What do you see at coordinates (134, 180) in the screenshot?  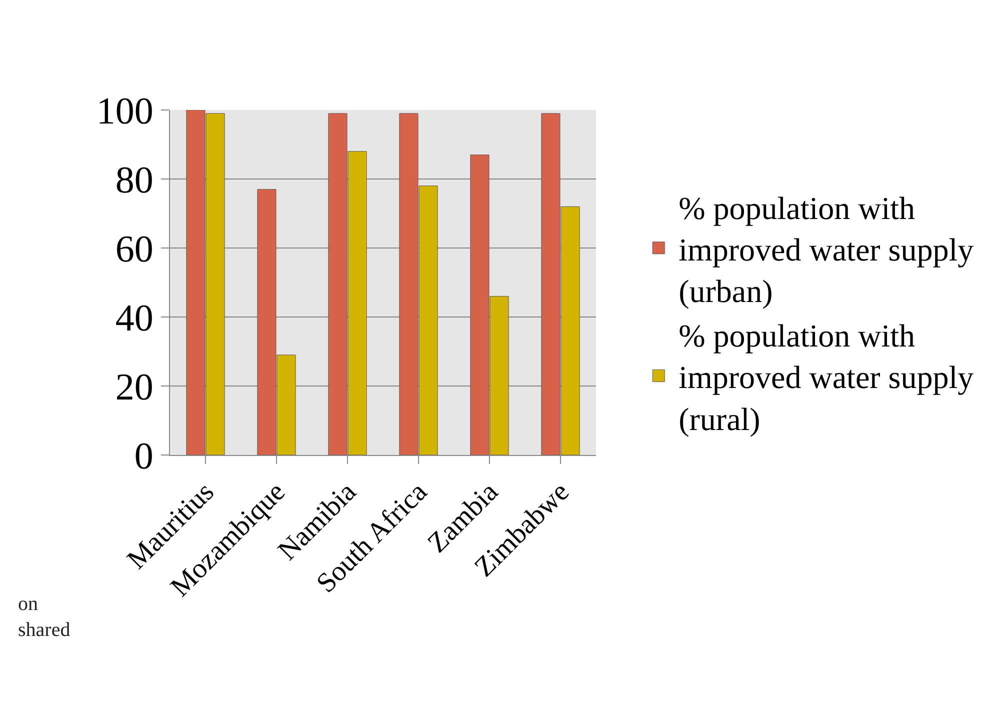 I see `y-tick-label: 80` at bounding box center [134, 180].